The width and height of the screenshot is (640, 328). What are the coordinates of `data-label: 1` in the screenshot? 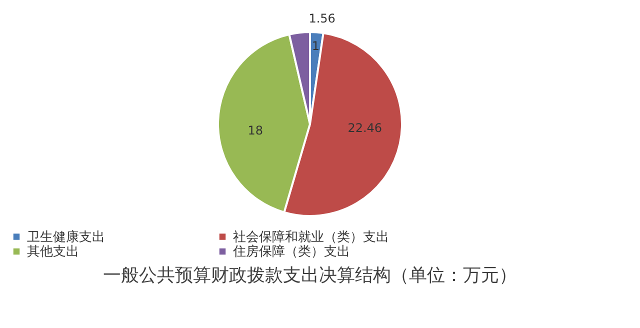 It's located at (316, 46).